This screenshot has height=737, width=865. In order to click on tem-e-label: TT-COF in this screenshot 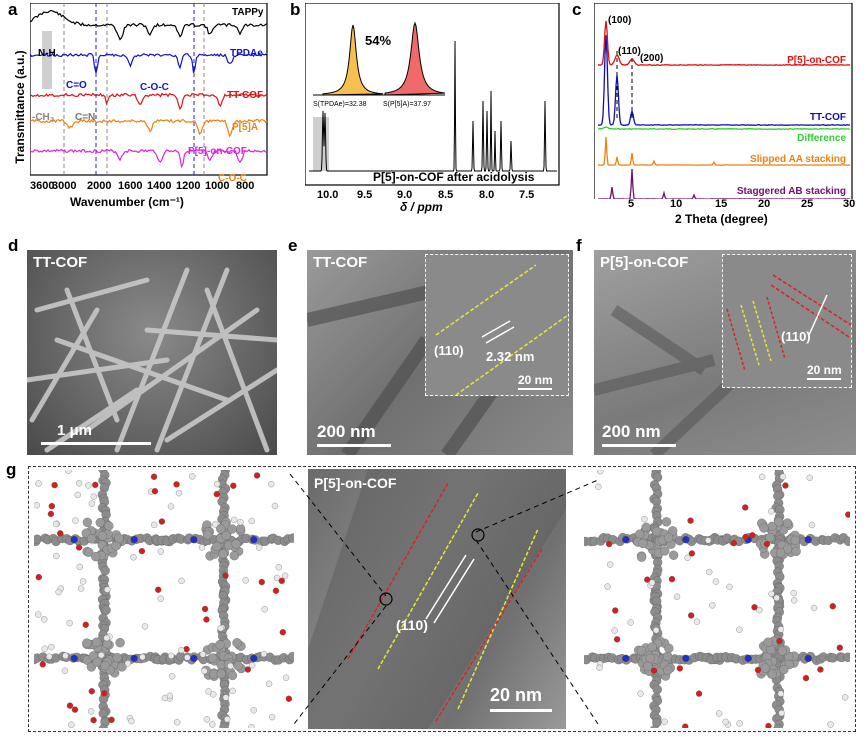, I will do `click(340, 262)`.